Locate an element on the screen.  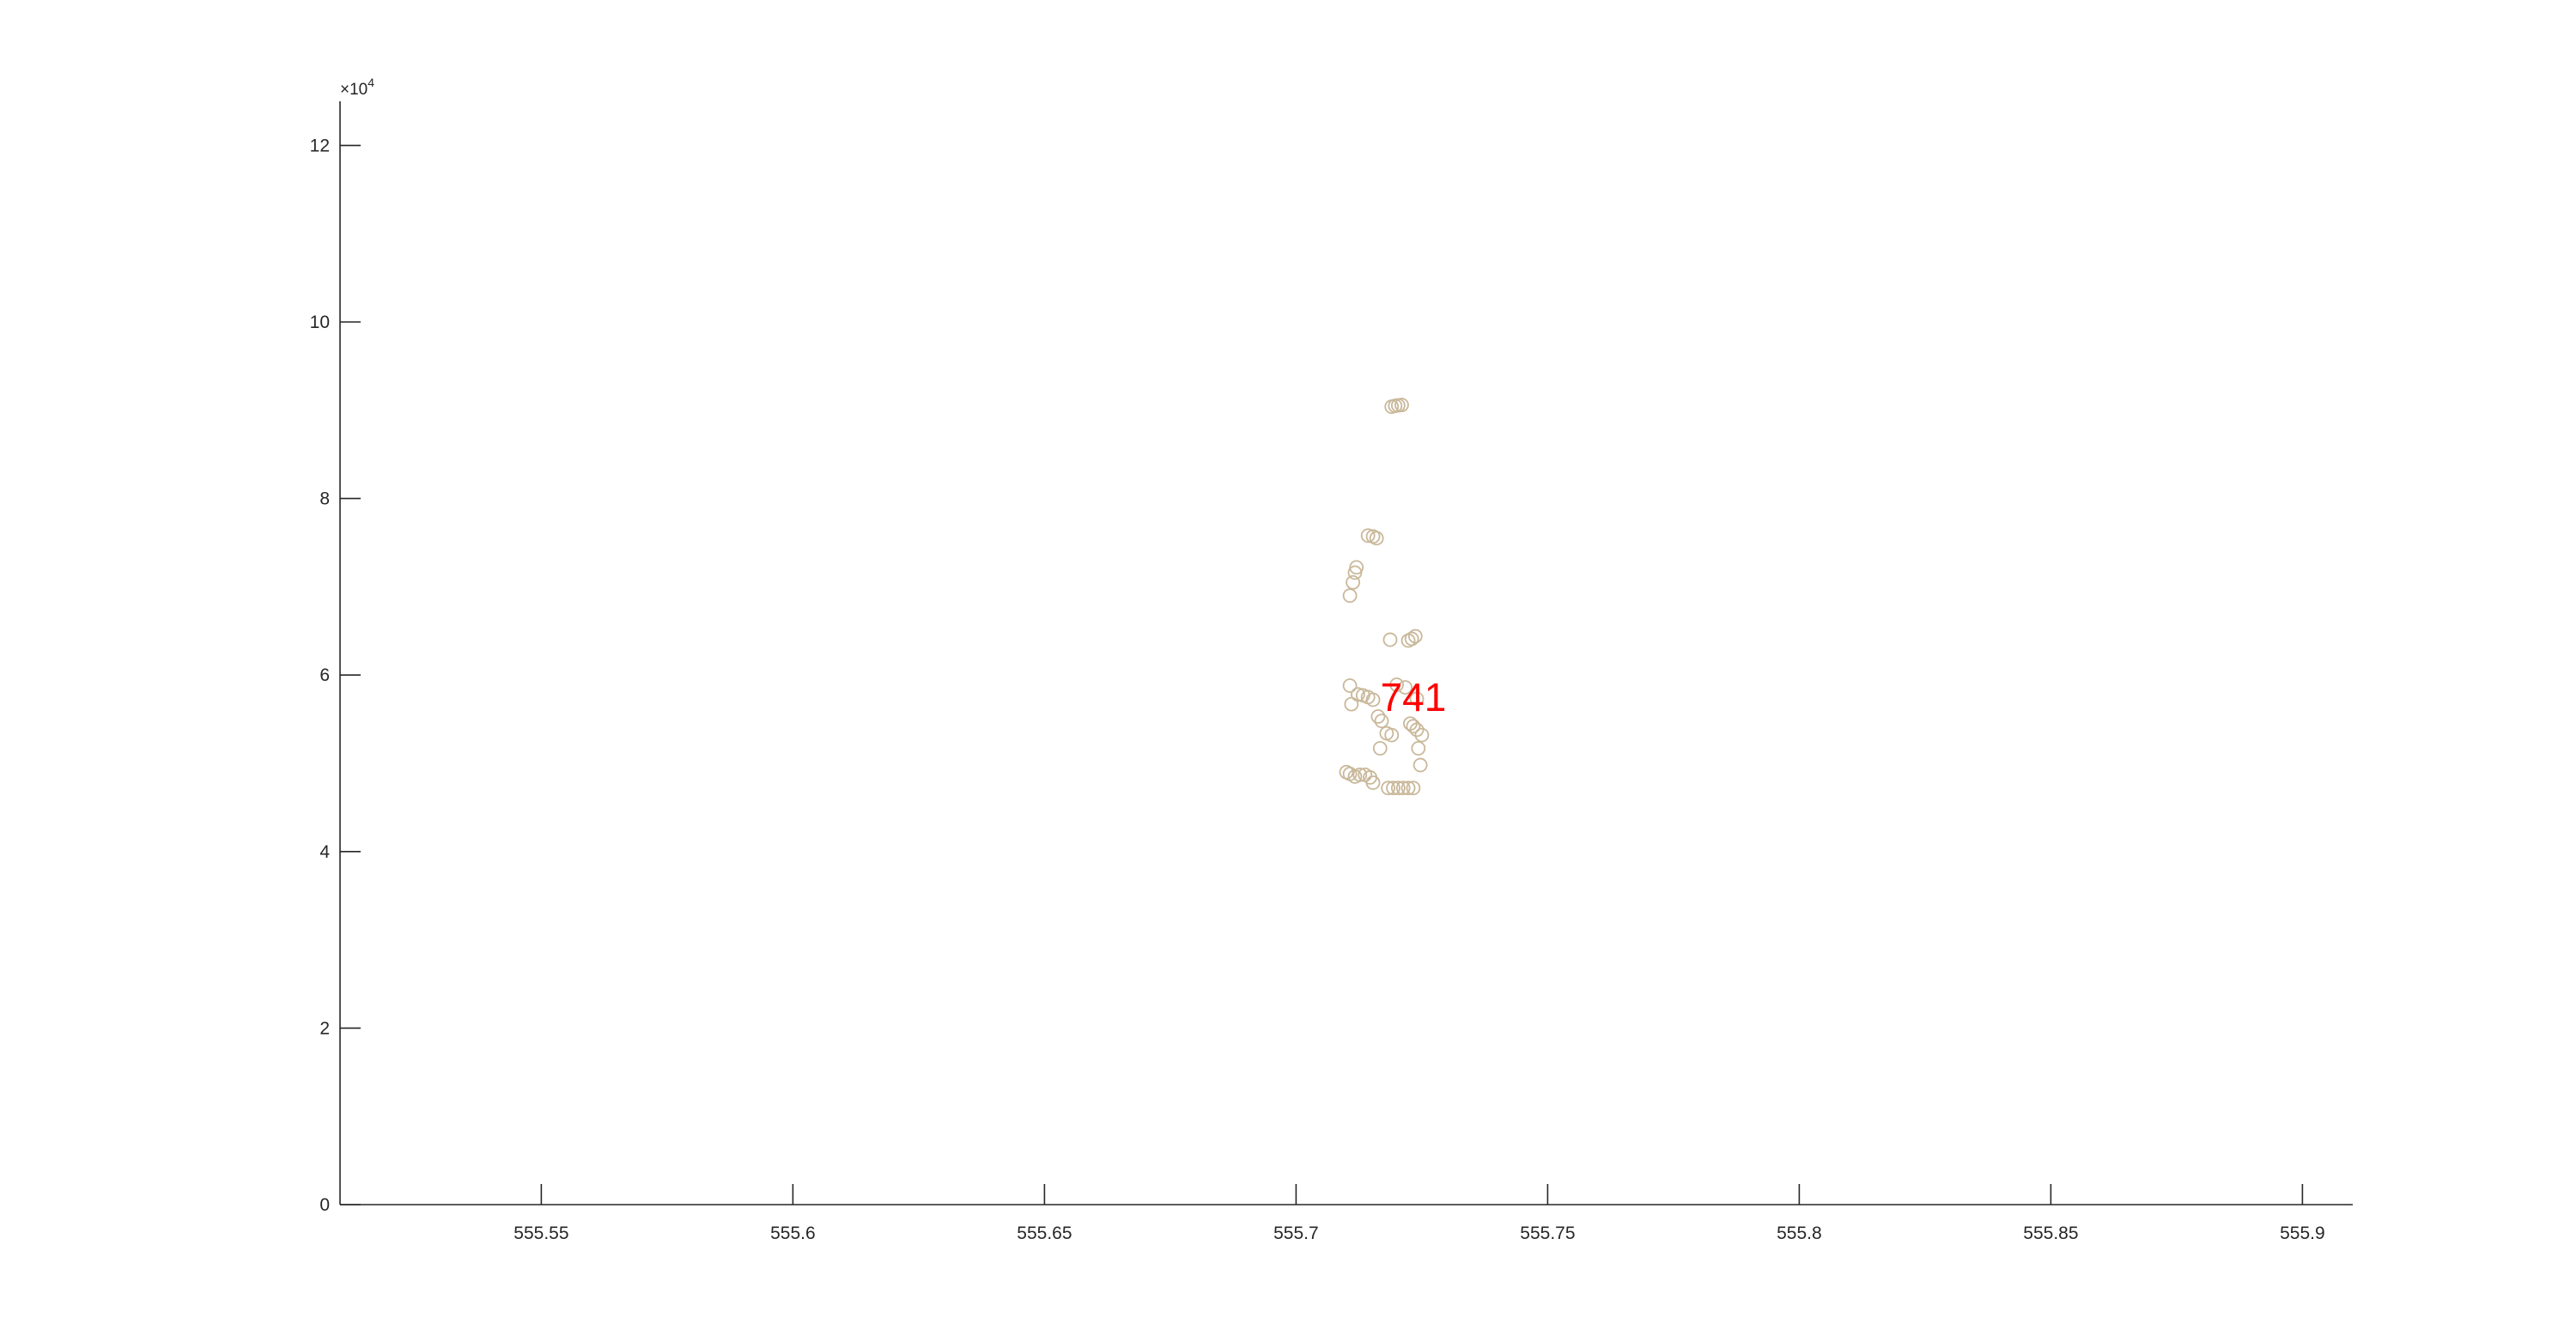
y-axis-ticks: 0 2 4 6 8 10 12 is located at coordinates (335, 675).